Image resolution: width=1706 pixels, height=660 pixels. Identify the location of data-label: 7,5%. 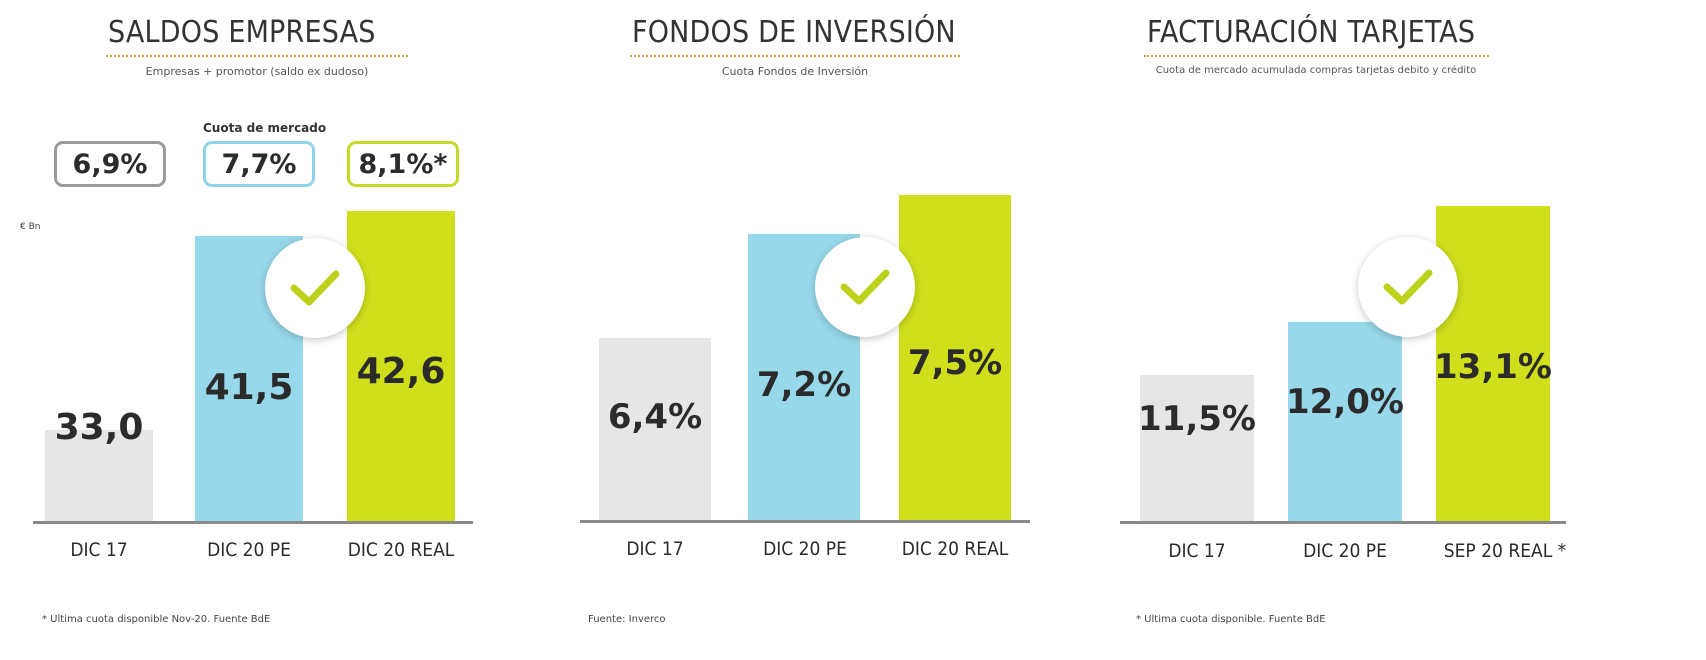
(955, 363).